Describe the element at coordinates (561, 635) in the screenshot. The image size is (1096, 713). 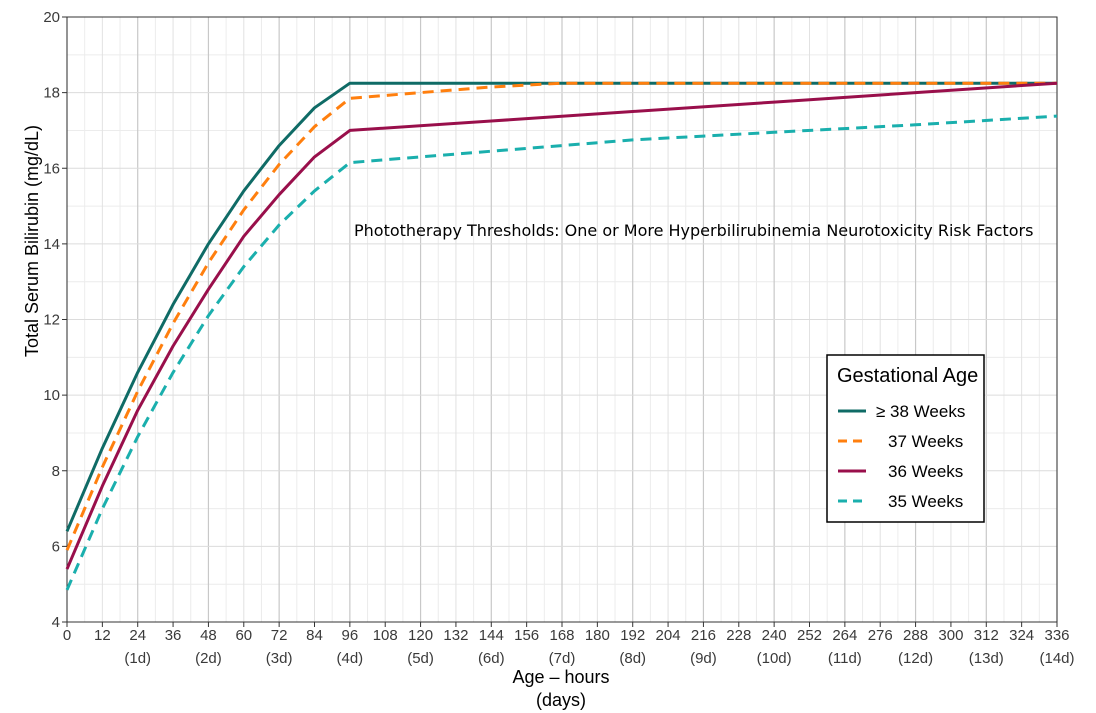
I see `x-tick-label: 168` at that location.